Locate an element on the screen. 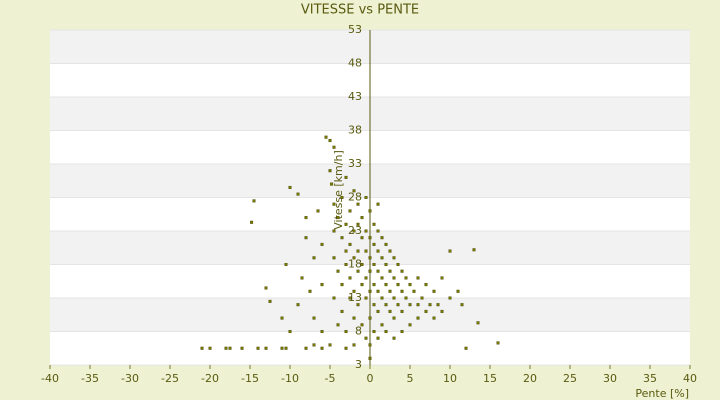  x-tick-label: 5 is located at coordinates (410, 378).